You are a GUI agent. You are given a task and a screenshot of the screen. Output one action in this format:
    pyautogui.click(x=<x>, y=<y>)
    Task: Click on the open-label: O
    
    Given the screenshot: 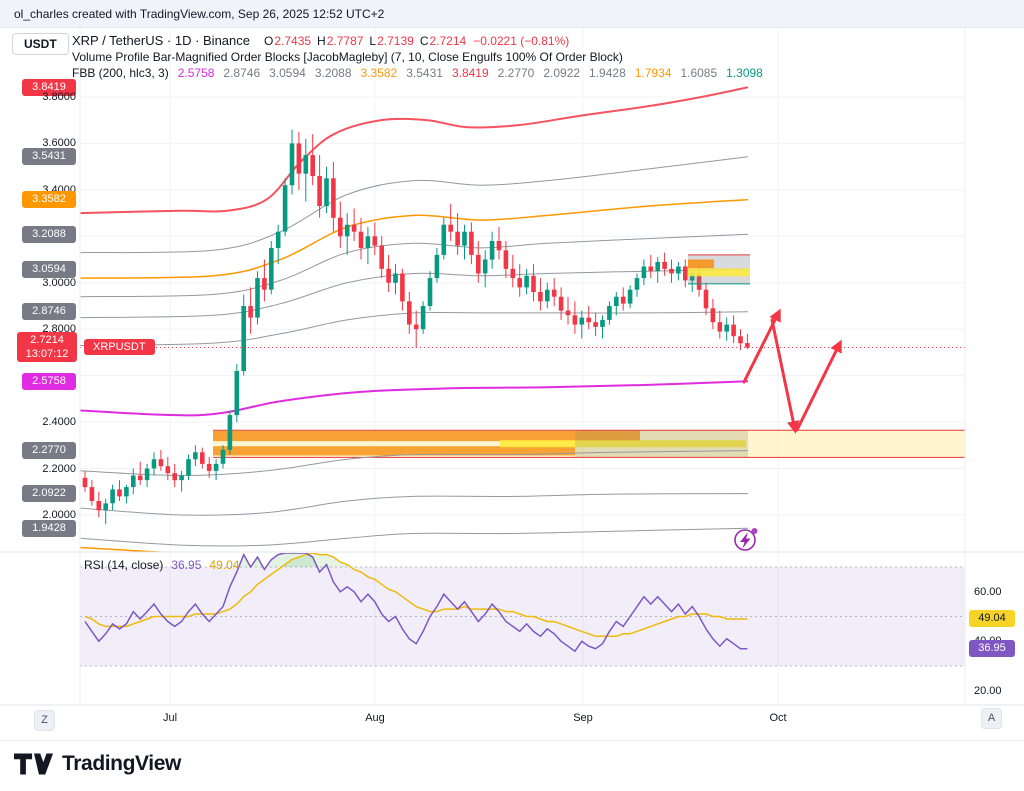 What is the action you would take?
    pyautogui.click(x=269, y=41)
    